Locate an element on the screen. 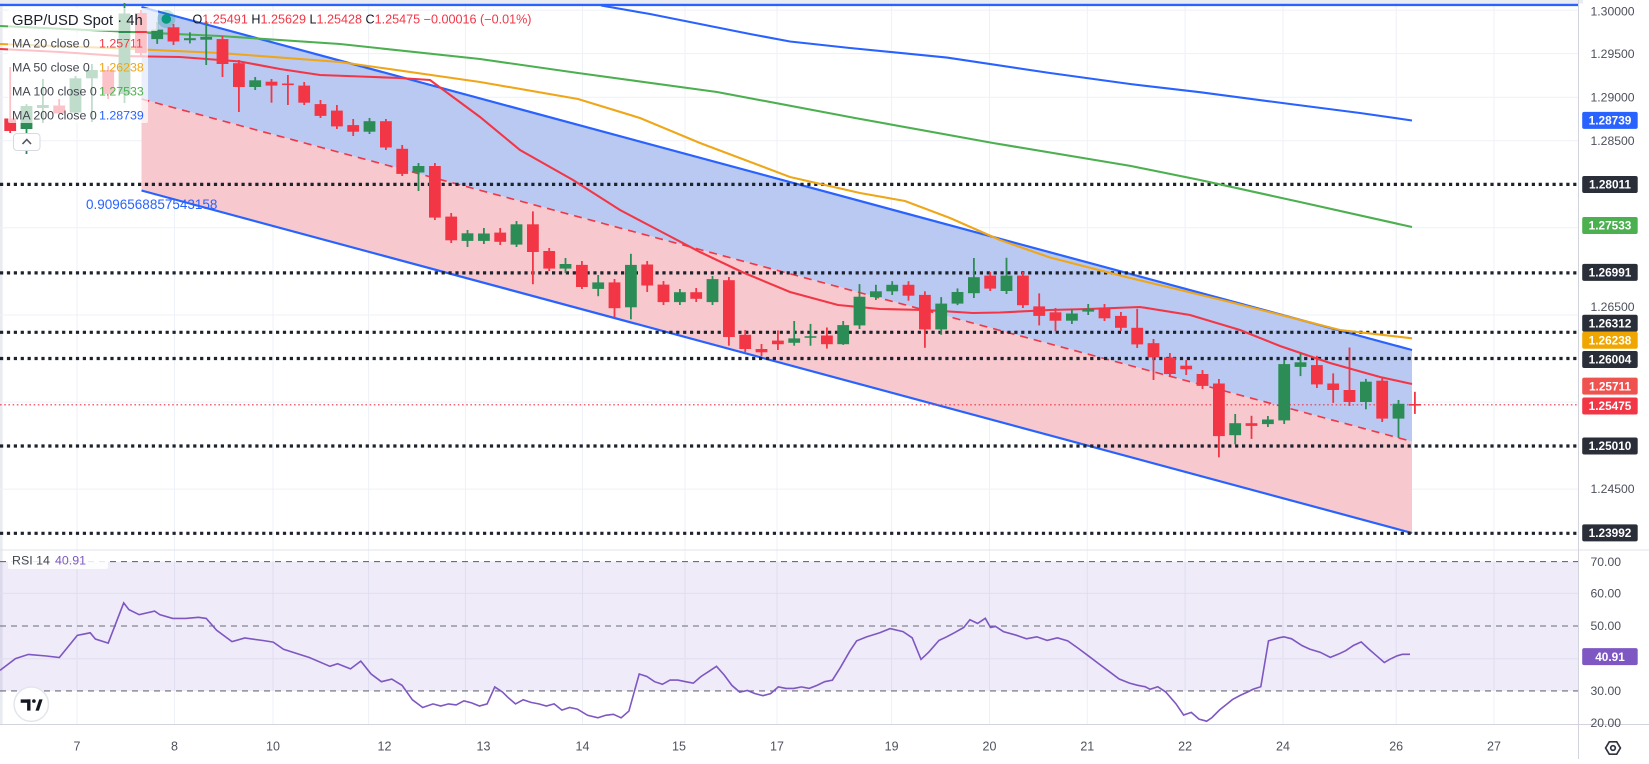 Image resolution: width=1649 pixels, height=764 pixels. svg-text: 20.00 is located at coordinates (1606, 723).